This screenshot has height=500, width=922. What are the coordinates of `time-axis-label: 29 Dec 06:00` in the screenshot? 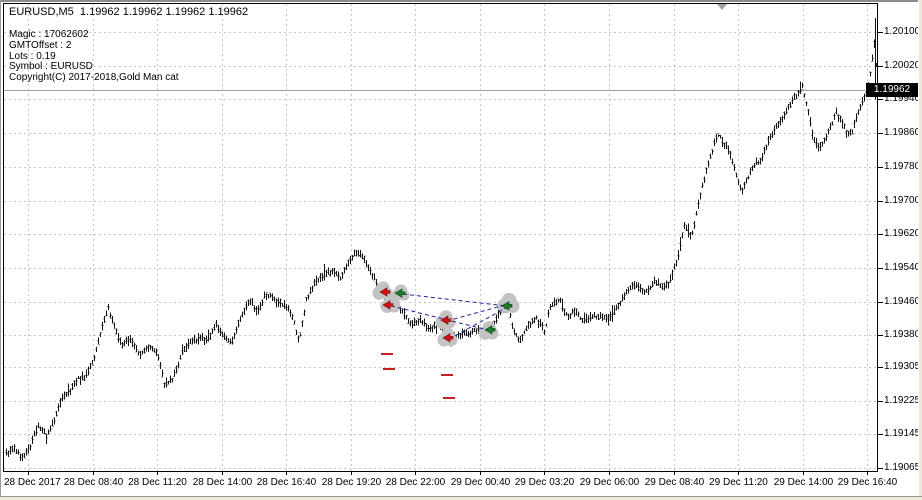 It's located at (609, 482).